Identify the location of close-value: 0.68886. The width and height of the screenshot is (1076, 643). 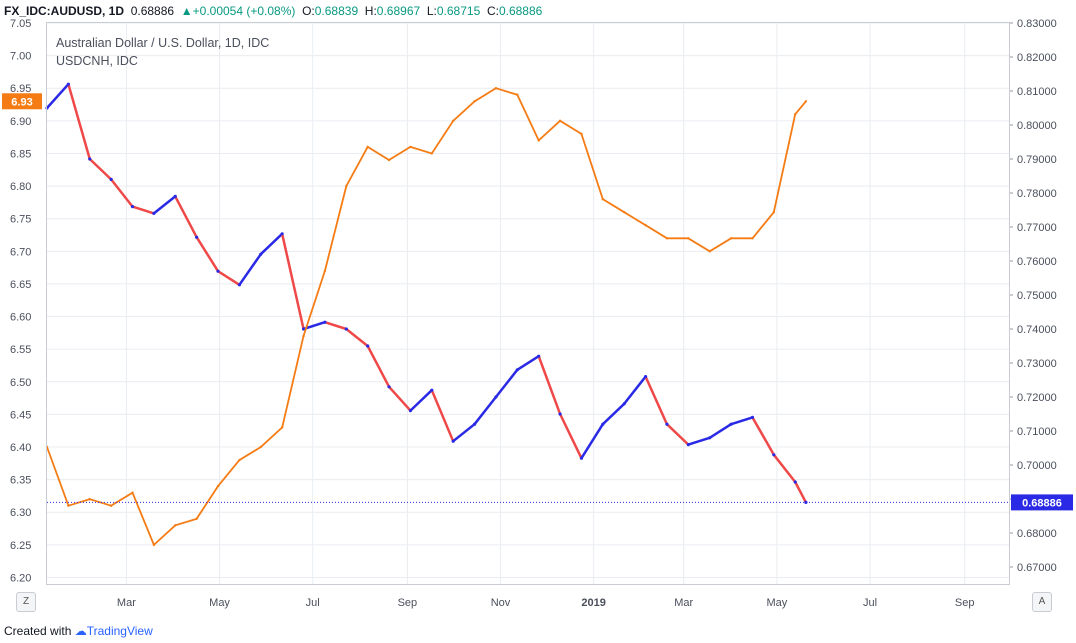
(520, 11).